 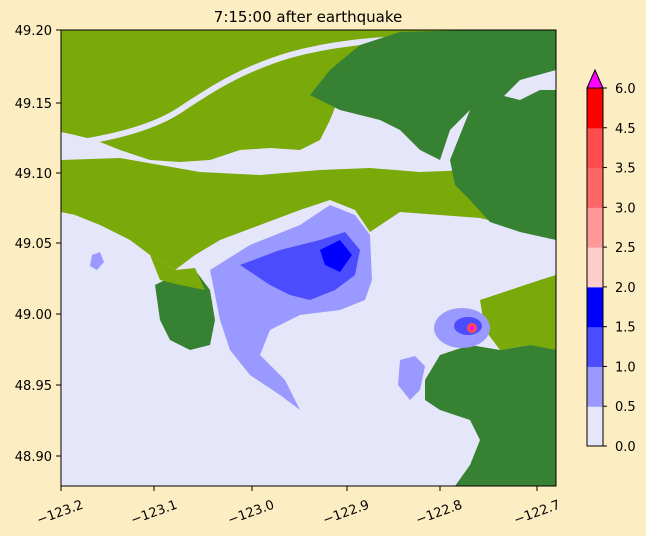 I want to click on y-tick-label: 49.00, so click(x=33, y=315).